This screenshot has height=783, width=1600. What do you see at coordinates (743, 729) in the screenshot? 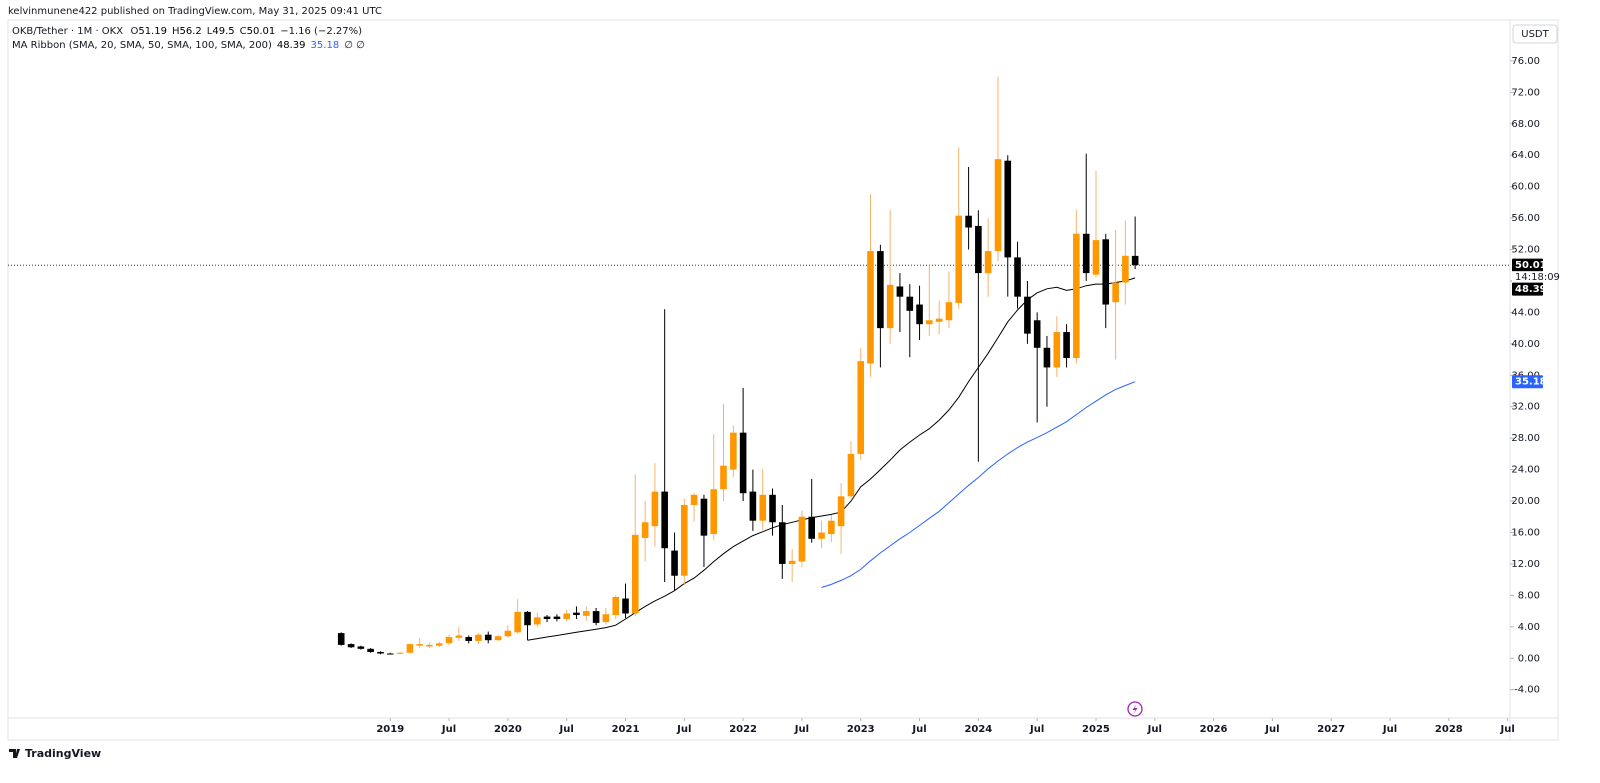
I see `x-tick-label: 2022` at bounding box center [743, 729].